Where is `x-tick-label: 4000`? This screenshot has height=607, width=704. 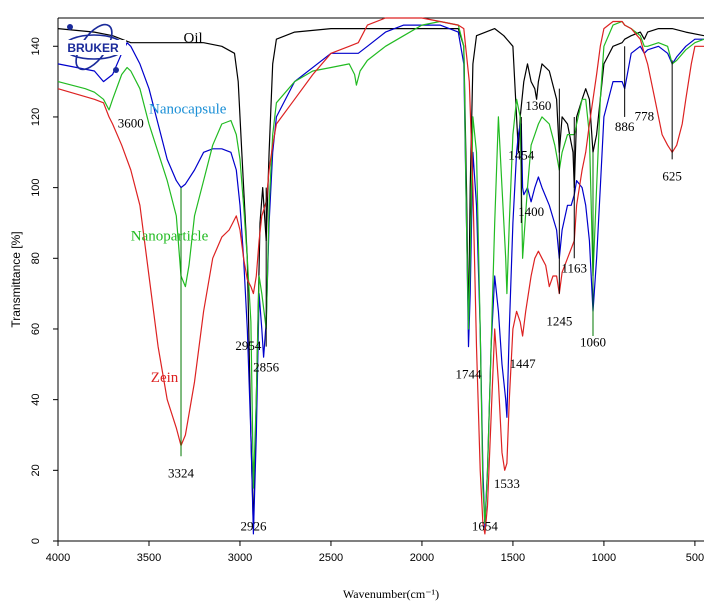 x-tick-label: 4000 is located at coordinates (58, 558).